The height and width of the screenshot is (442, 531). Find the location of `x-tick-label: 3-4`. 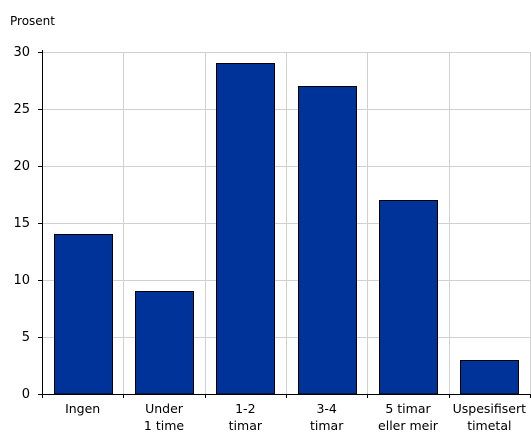

x-tick-label: 3-4 is located at coordinates (326, 408).